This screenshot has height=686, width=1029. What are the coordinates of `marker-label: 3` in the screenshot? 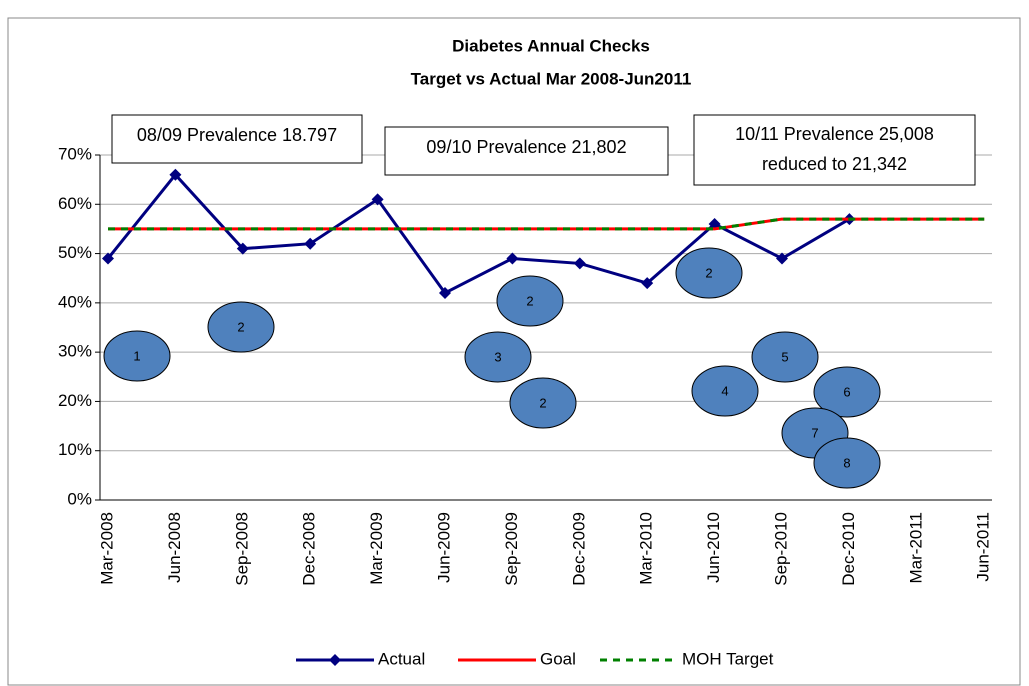 It's located at (497, 356).